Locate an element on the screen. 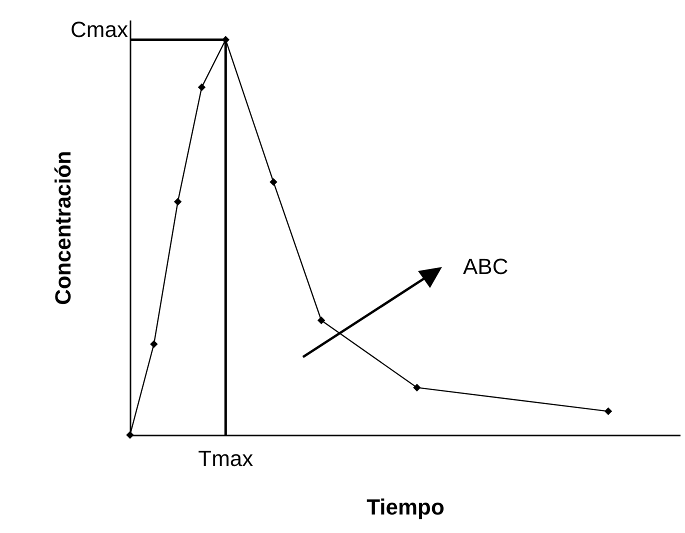  ref-line-label: Cmax is located at coordinates (99, 29).